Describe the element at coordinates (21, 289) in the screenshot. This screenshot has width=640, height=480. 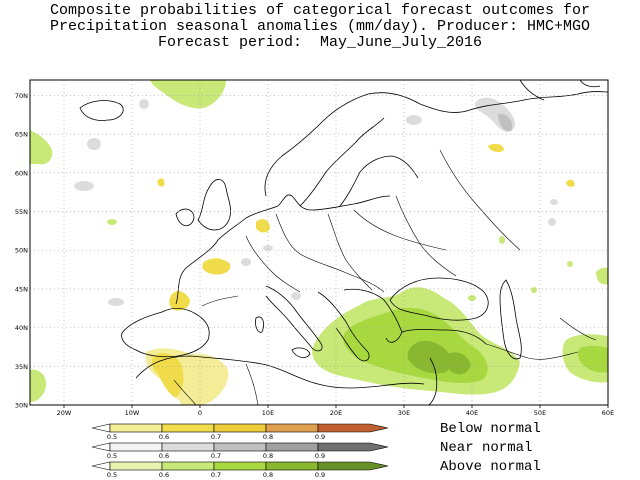
I see `lat-tick-label: 45N` at that location.